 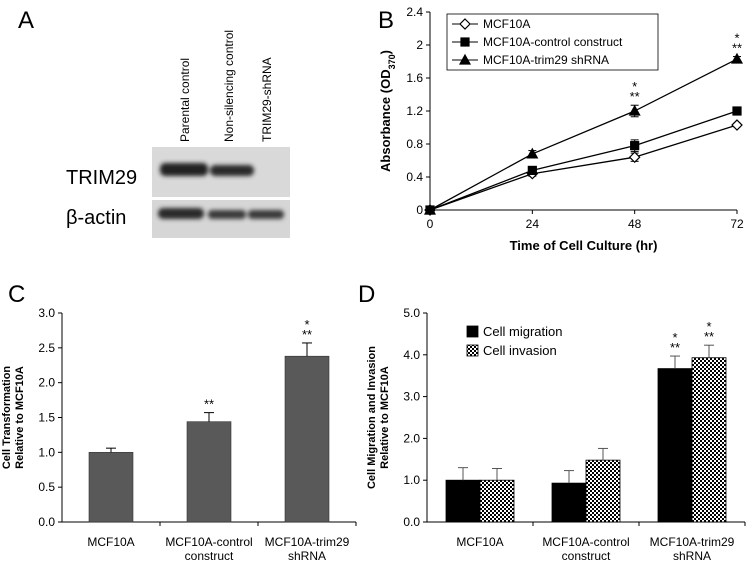 I want to click on x-tick-label: 48, so click(x=635, y=224).